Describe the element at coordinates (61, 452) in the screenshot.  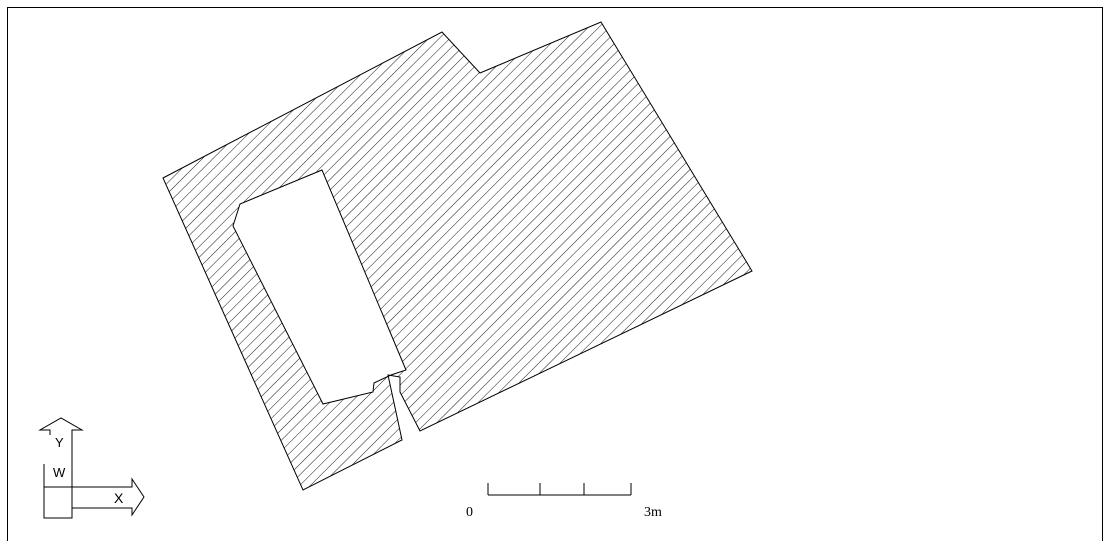
I see `ucs-y-arrow` at that location.